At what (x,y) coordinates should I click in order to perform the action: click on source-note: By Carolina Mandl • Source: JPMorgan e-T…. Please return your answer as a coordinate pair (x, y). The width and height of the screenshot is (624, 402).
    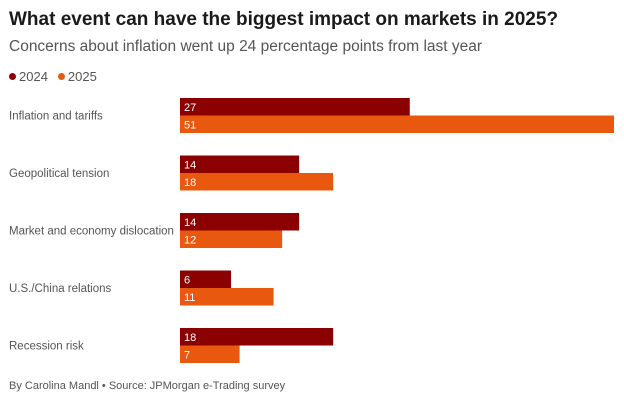
    Looking at the image, I should click on (147, 386).